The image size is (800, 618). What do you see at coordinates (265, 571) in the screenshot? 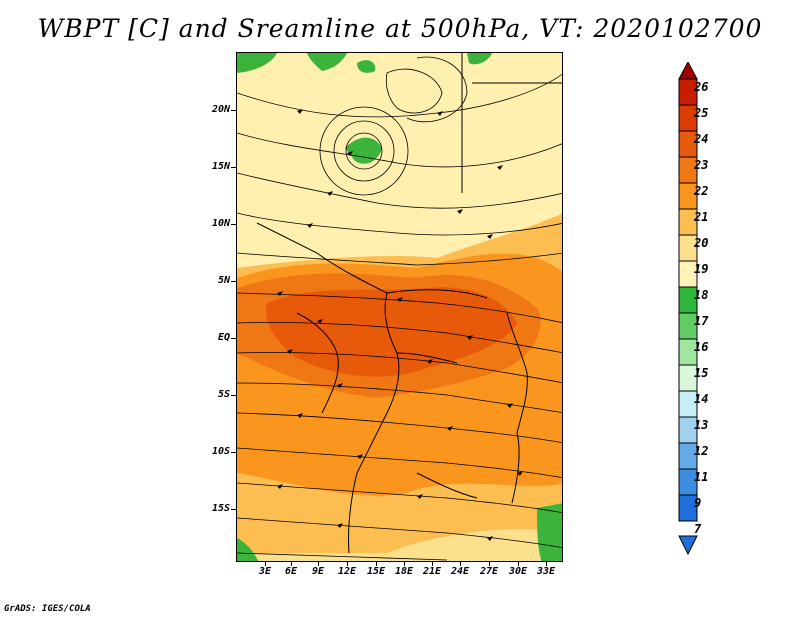
I see `lon-label: 3E` at bounding box center [265, 571].